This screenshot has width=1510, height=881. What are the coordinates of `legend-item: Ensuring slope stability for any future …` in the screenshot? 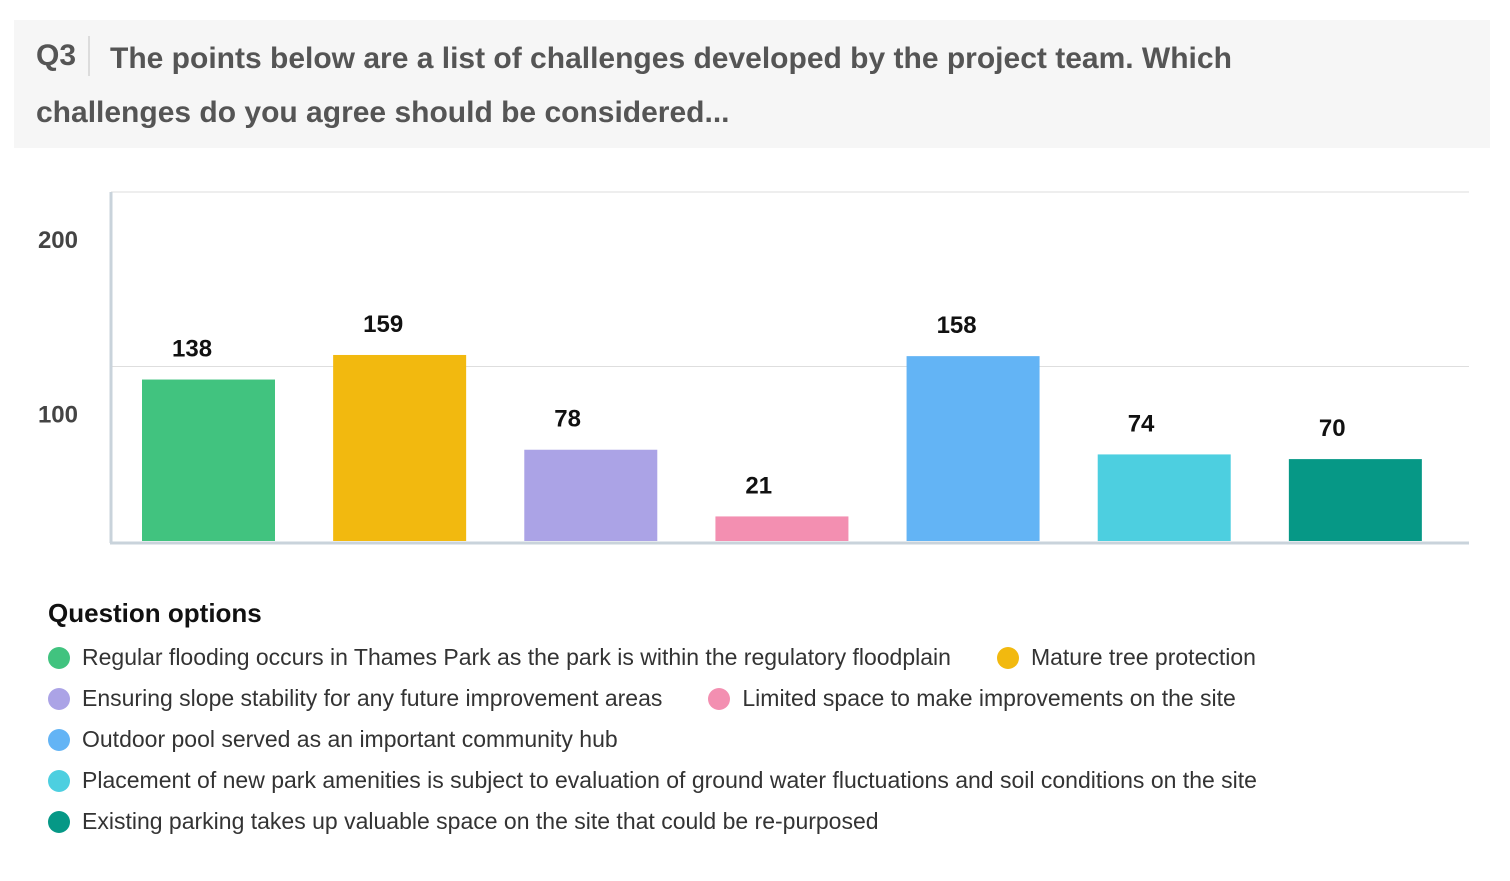 It's located at (355, 698).